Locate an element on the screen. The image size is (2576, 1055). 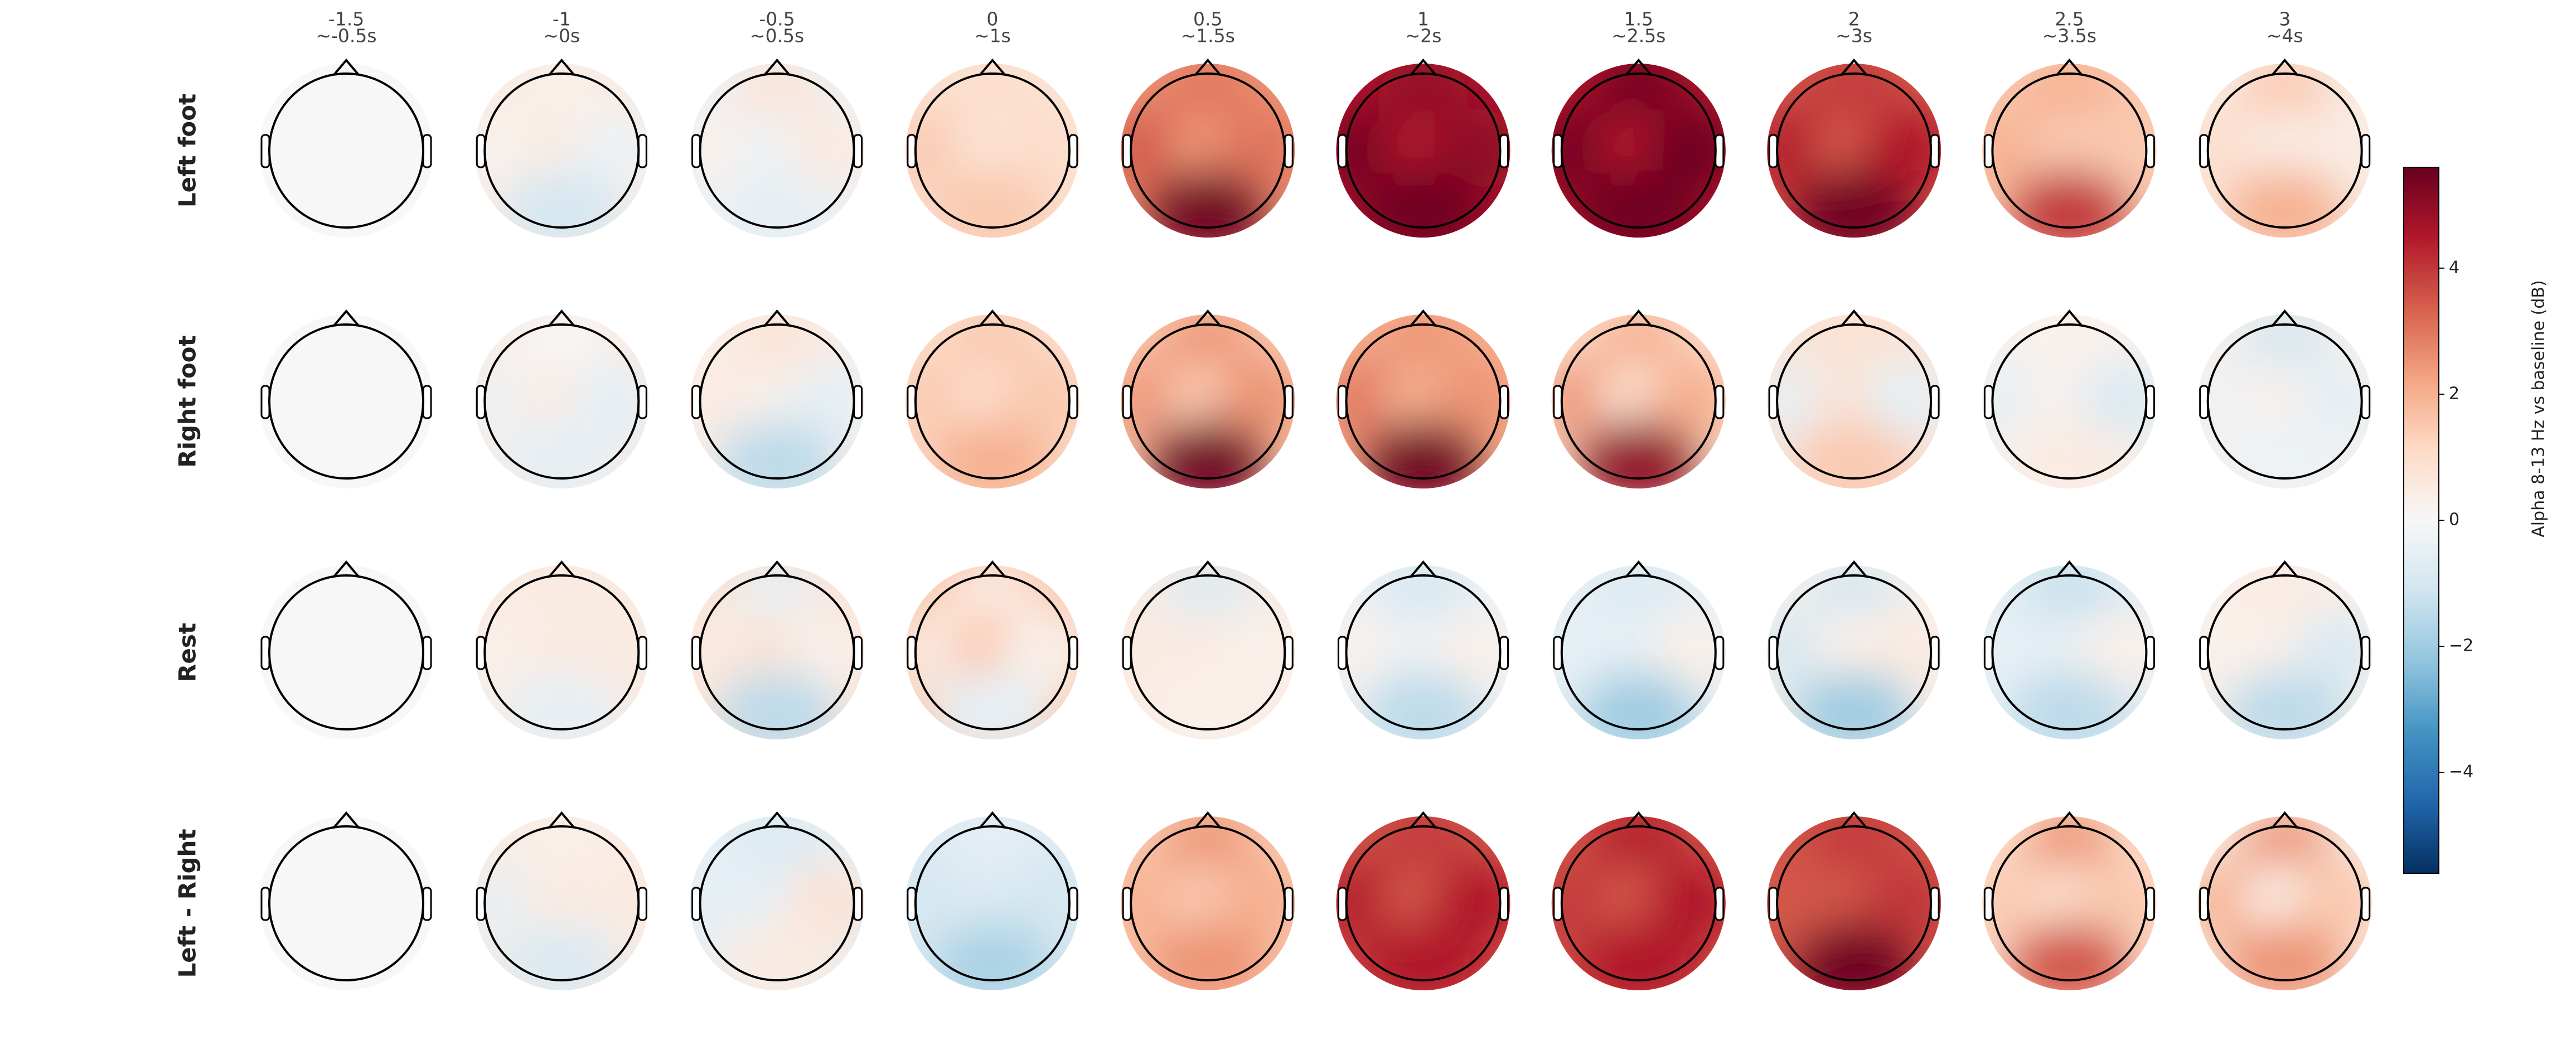
column-sublabel: ~1.5s is located at coordinates (1208, 36).